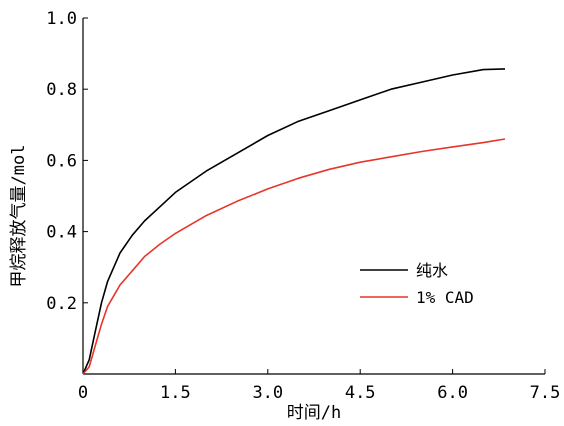 This screenshot has width=564, height=426. What do you see at coordinates (61, 233) in the screenshot?
I see `y-tick-label: 0.4` at bounding box center [61, 233].